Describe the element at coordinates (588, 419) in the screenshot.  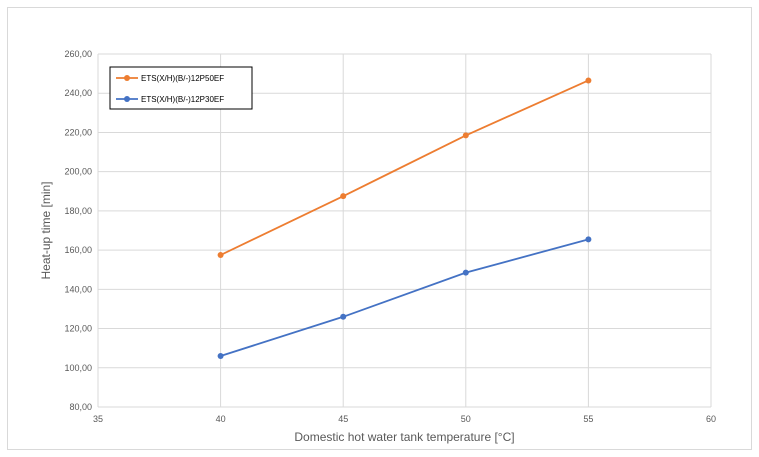
I see `x-tick-label: 55` at that location.